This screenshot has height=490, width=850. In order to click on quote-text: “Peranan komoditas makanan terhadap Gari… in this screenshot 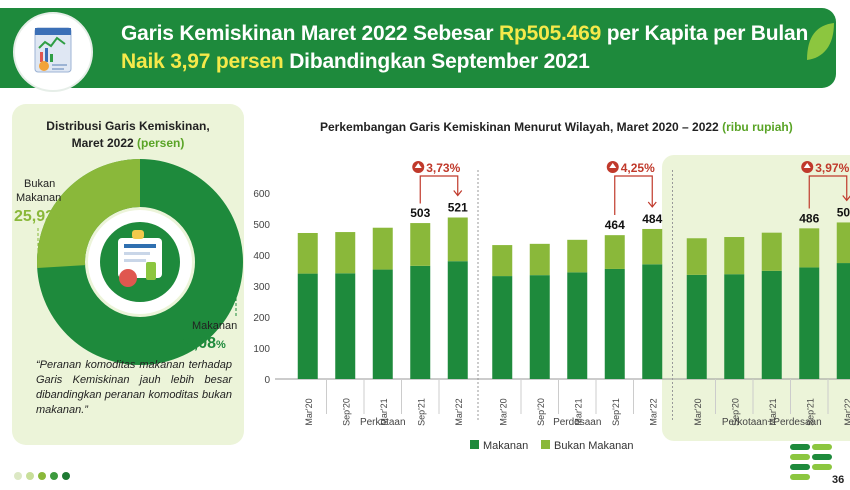, I will do `click(134, 387)`.